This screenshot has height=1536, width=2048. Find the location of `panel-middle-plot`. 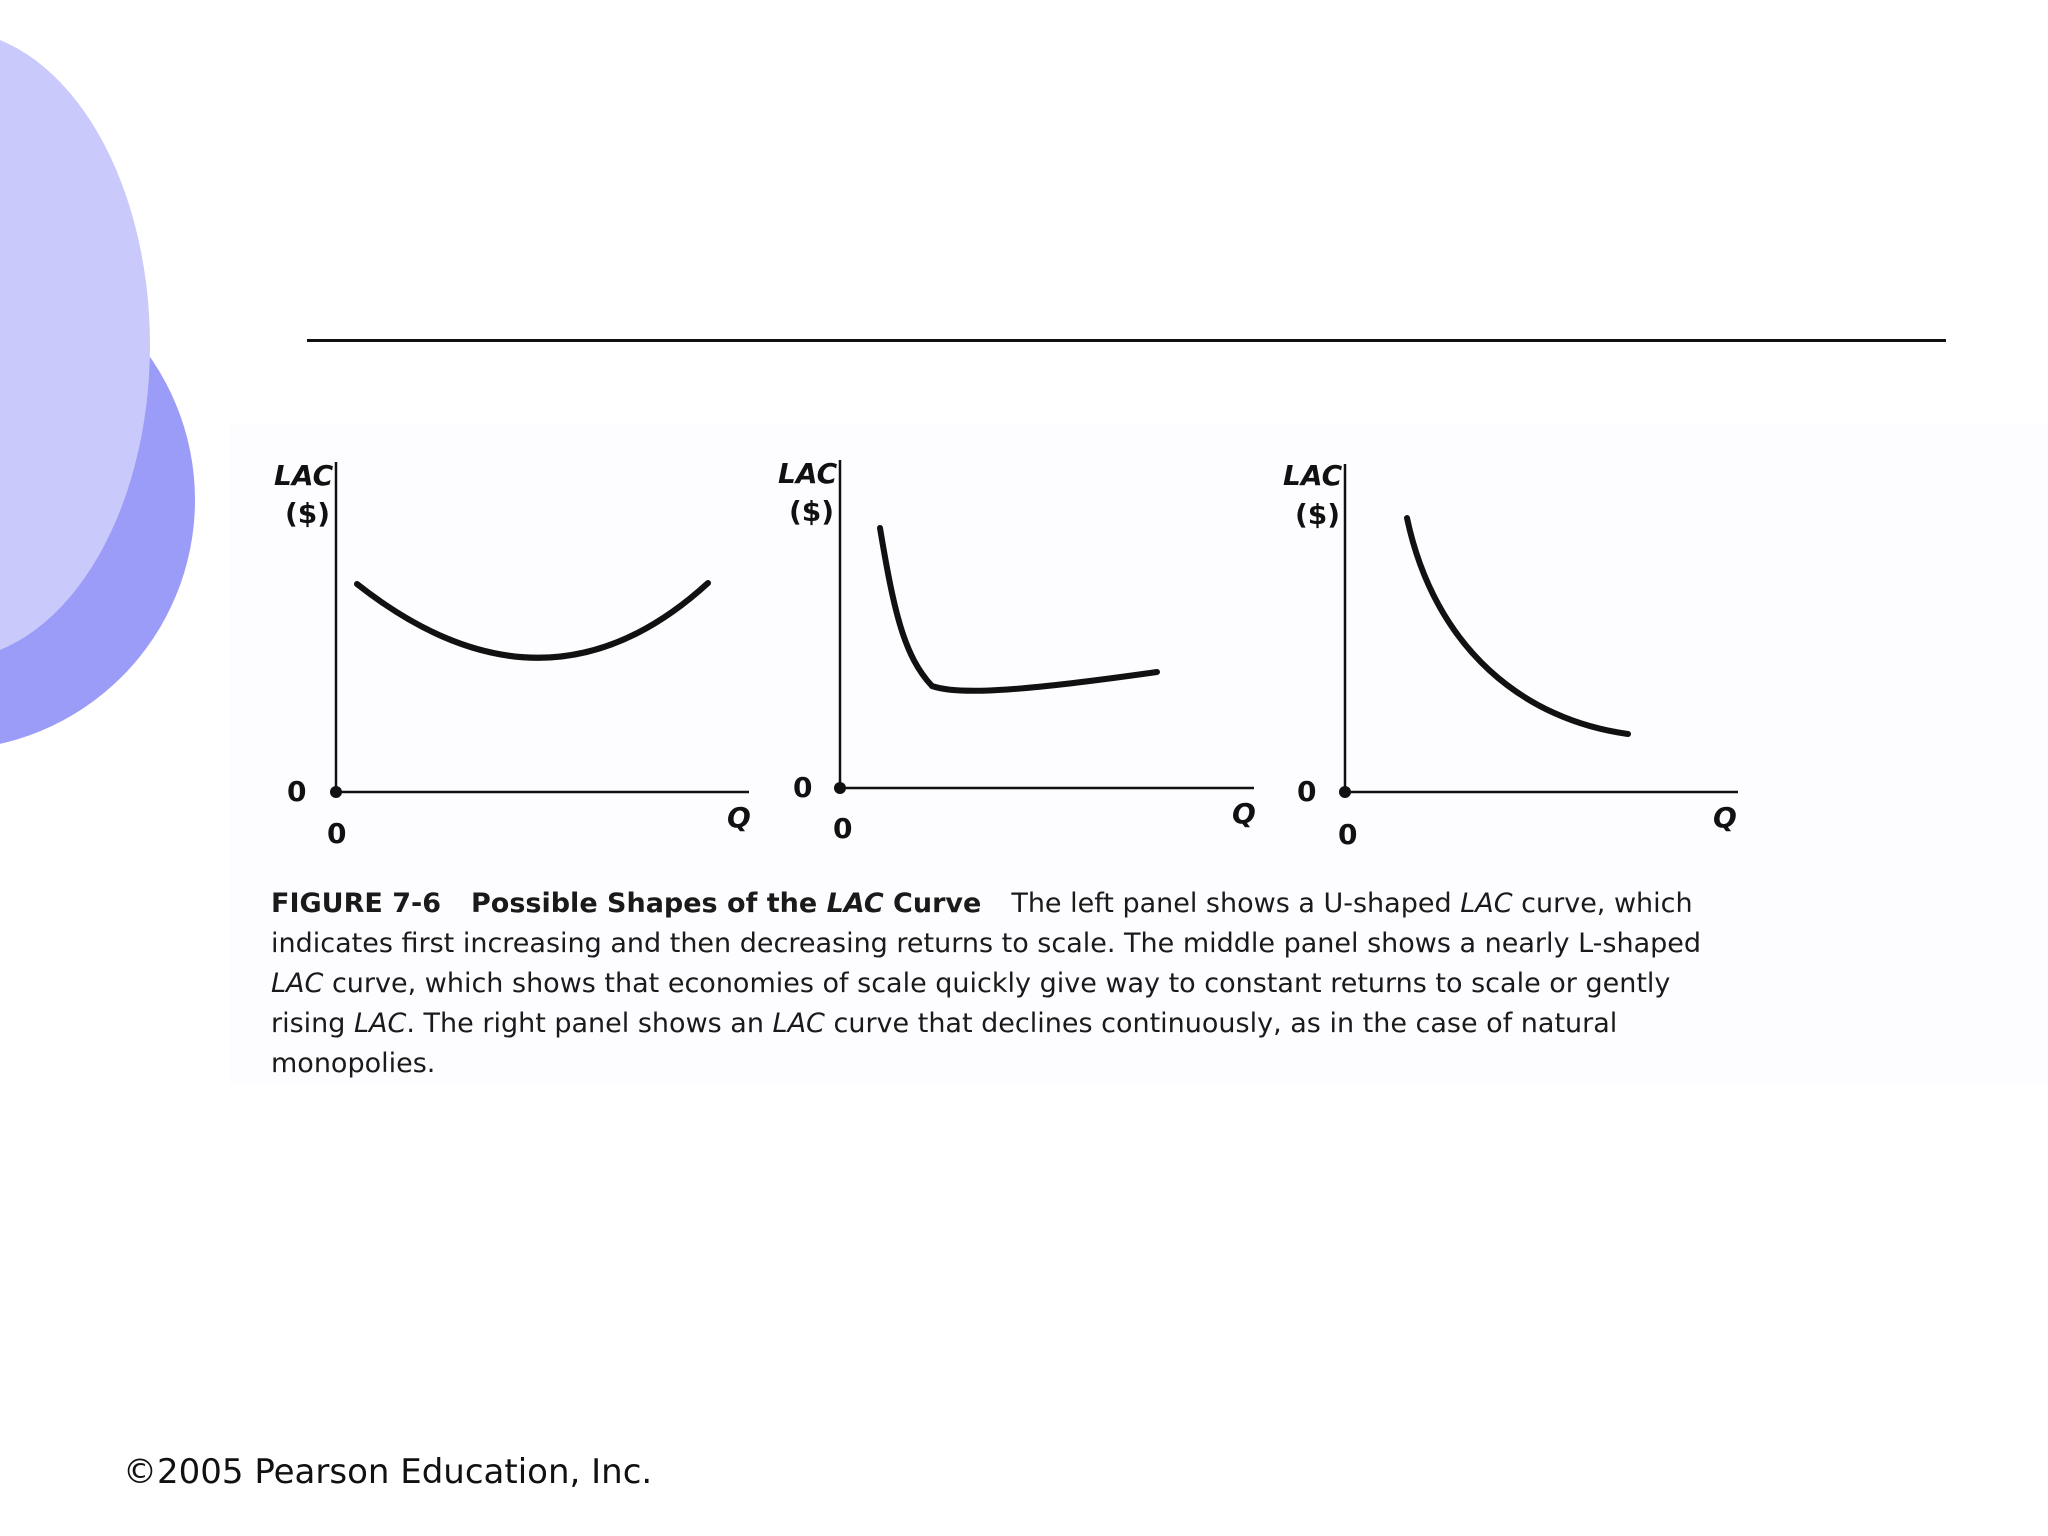

panel-middle-plot is located at coordinates (1044, 627).